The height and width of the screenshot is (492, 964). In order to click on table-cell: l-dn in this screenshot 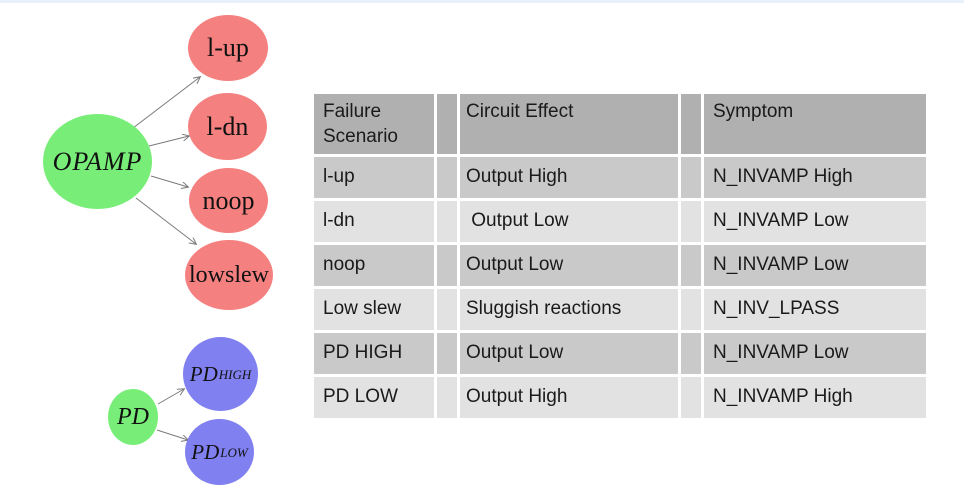, I will do `click(374, 221)`.